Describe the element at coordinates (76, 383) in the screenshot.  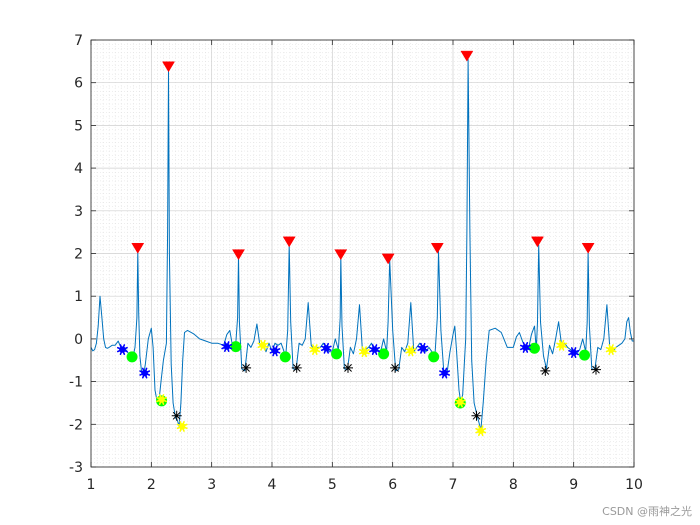
I see `y-tick-label: -1` at that location.